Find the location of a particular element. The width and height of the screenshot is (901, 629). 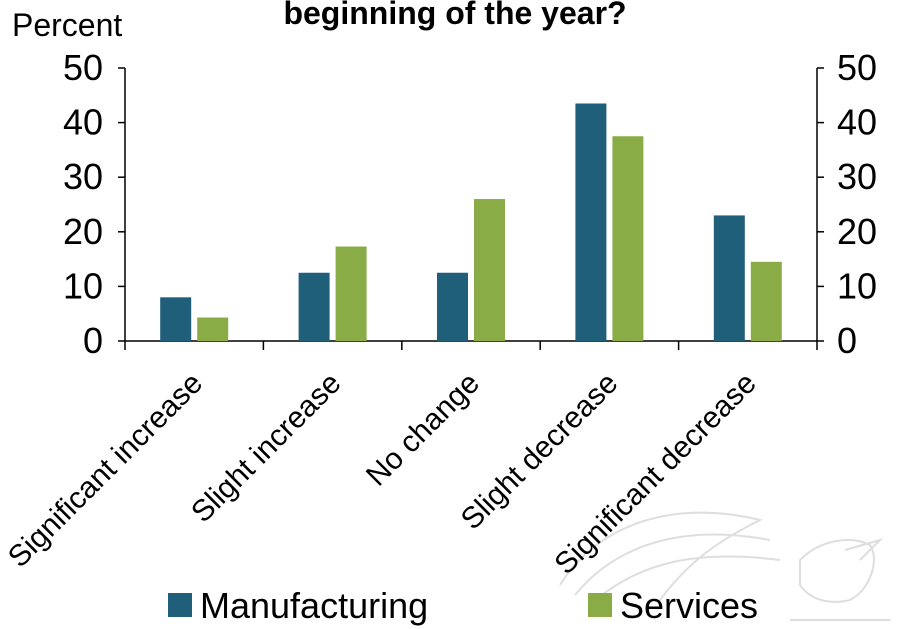

right-tick-label: 50 is located at coordinates (857, 67).